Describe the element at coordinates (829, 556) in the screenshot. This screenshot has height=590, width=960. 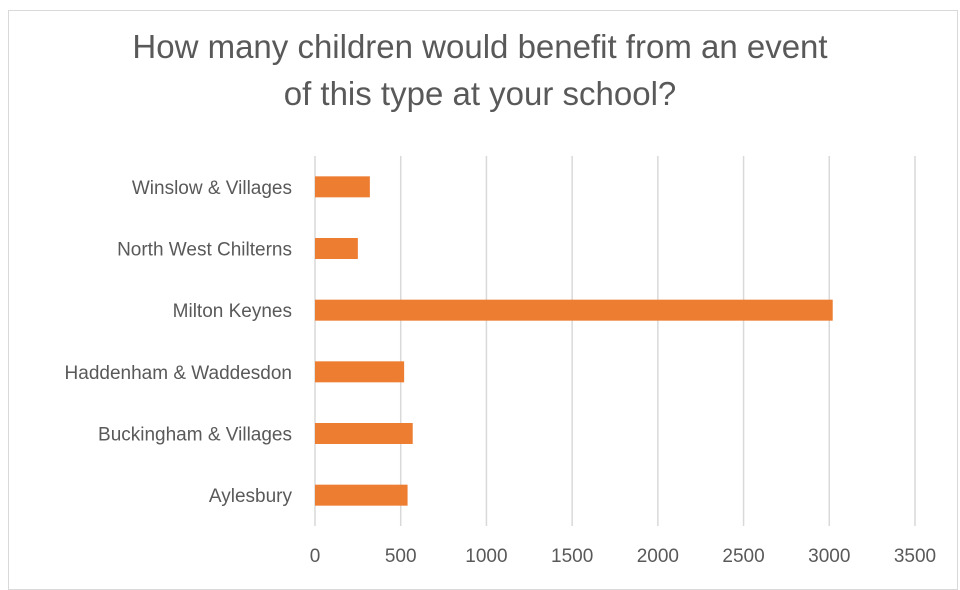
I see `x-tick-label-3000: 3000` at that location.